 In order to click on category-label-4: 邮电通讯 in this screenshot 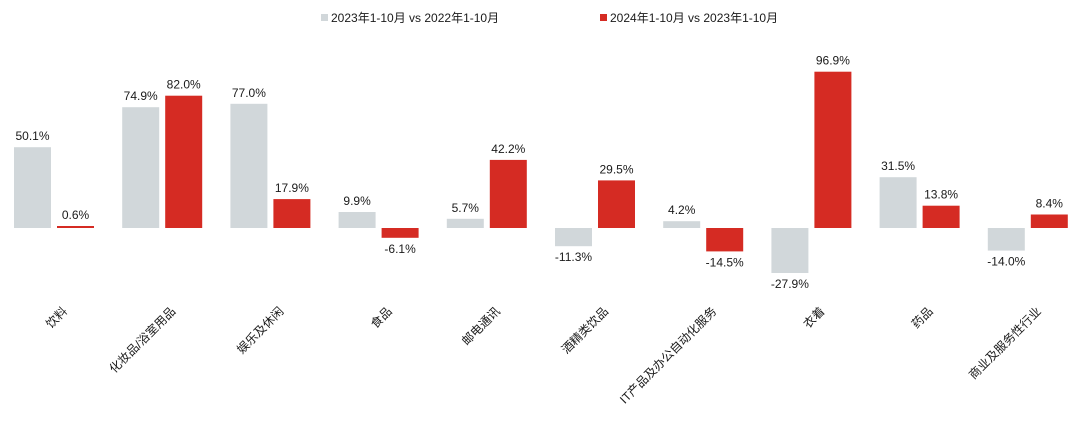, I will do `click(481, 326)`.